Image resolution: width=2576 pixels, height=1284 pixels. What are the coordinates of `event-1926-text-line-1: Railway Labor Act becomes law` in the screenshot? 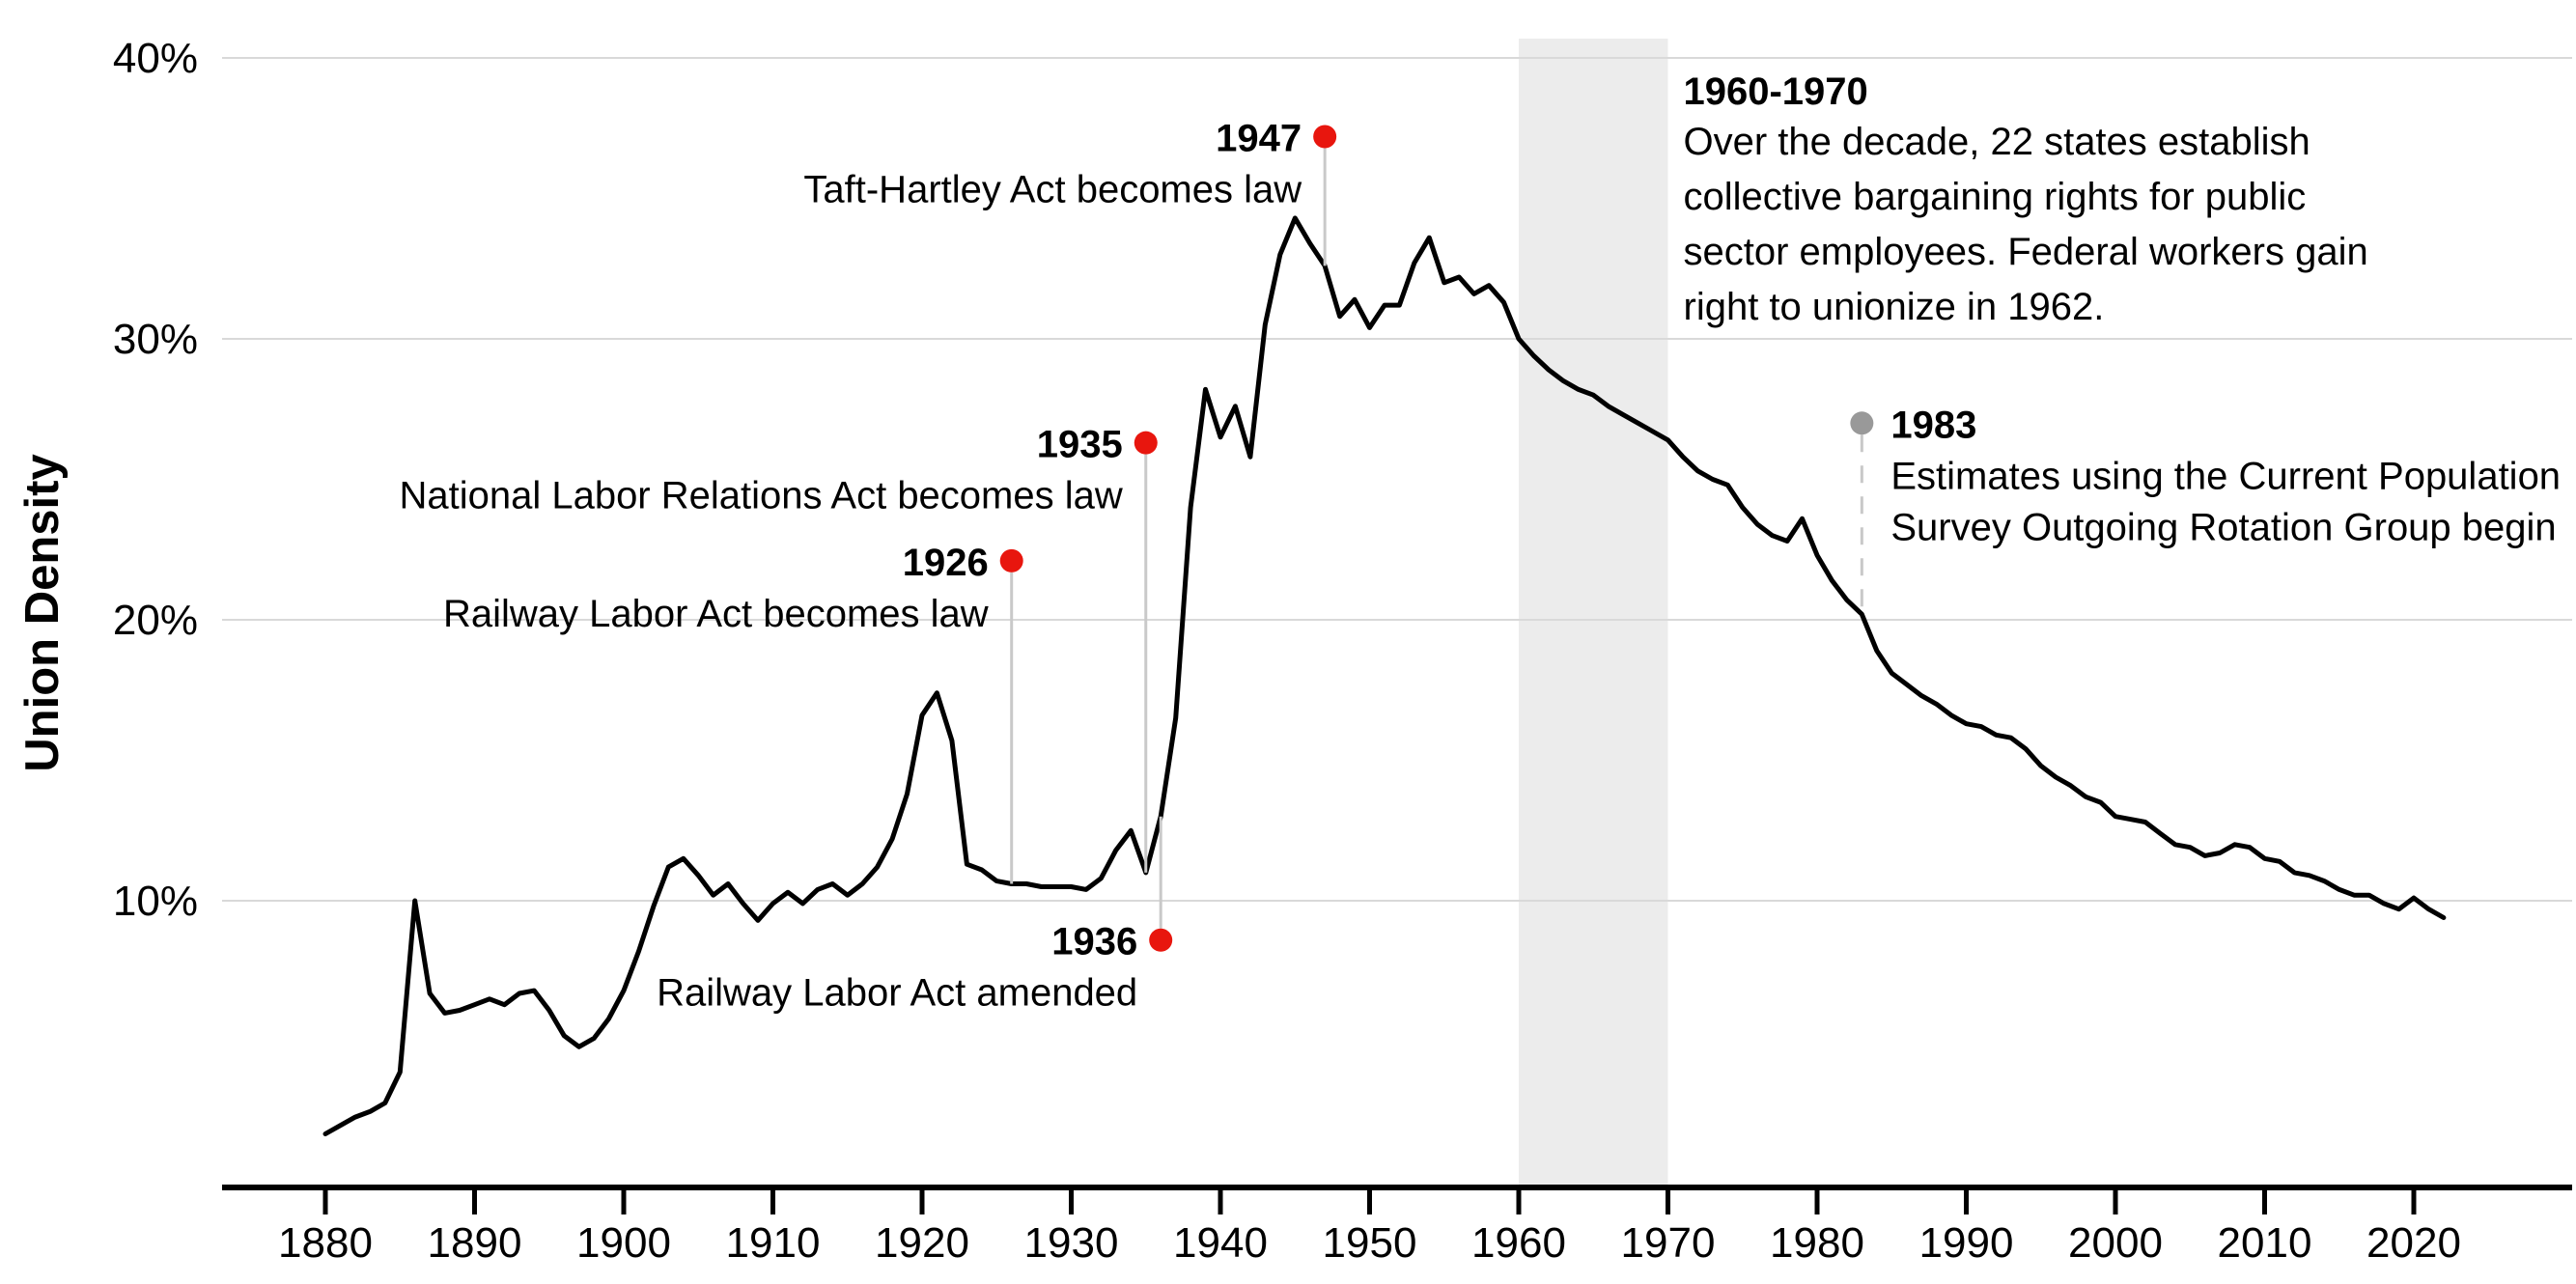 It's located at (716, 614).